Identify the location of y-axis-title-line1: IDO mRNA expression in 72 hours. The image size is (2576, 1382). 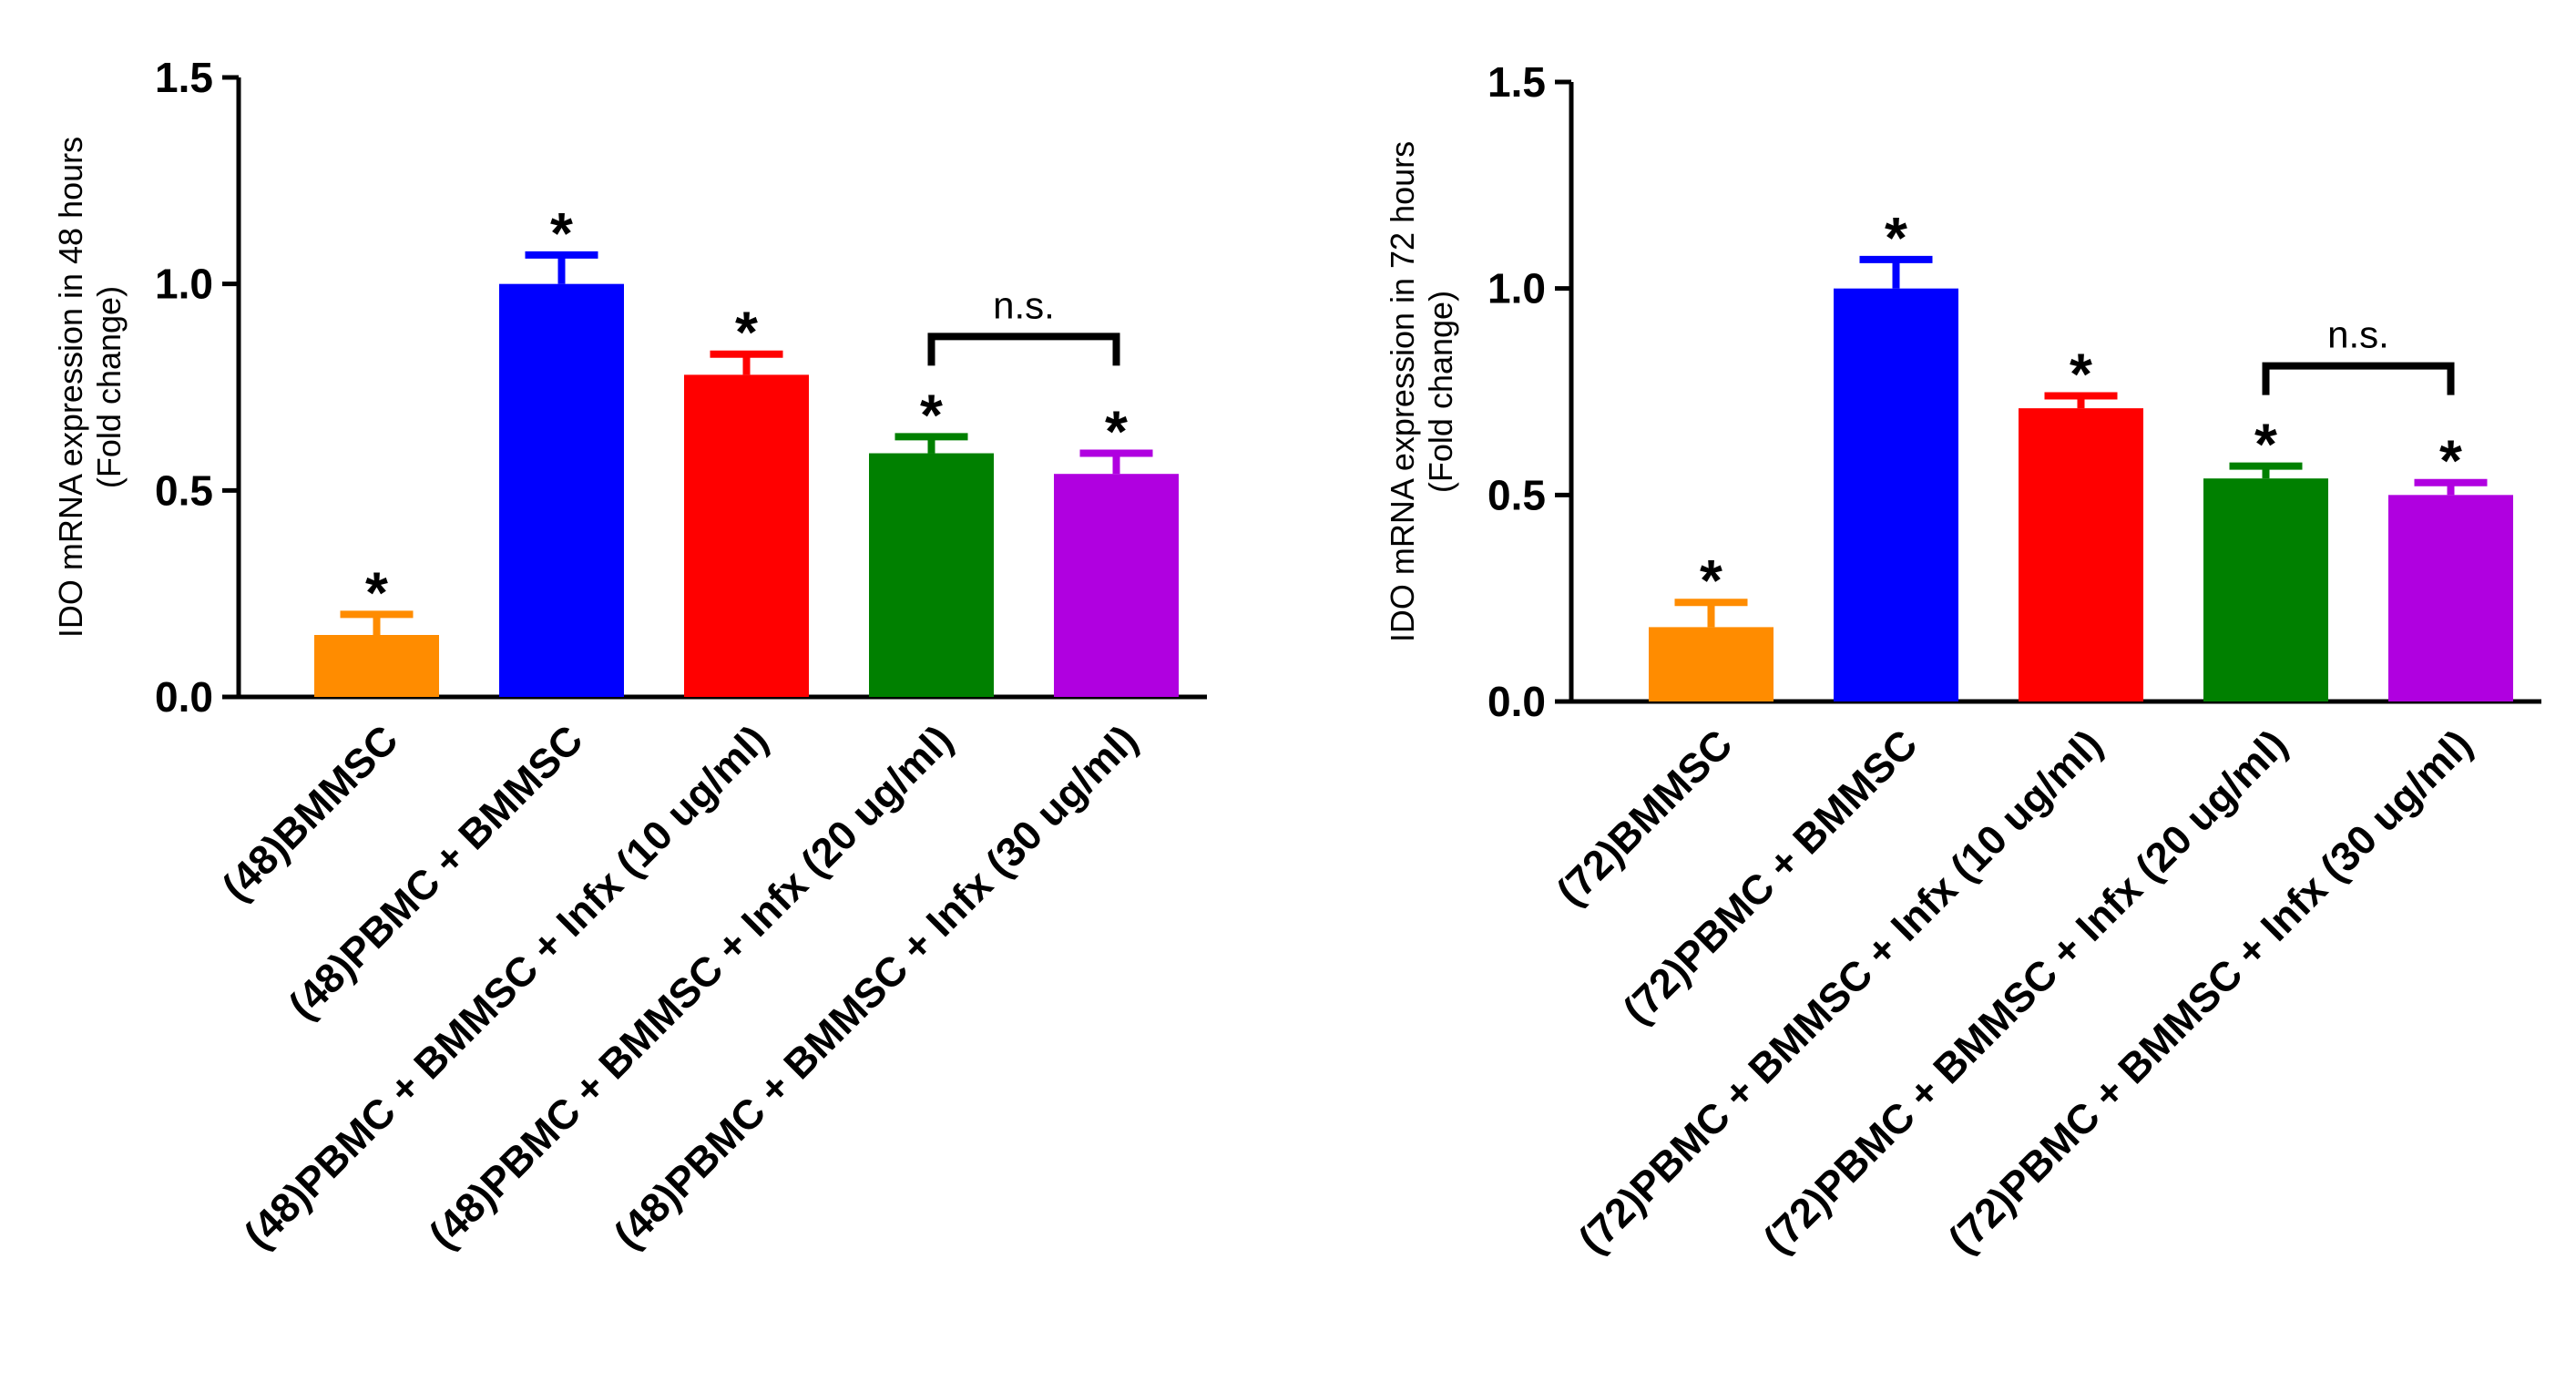
(1402, 391).